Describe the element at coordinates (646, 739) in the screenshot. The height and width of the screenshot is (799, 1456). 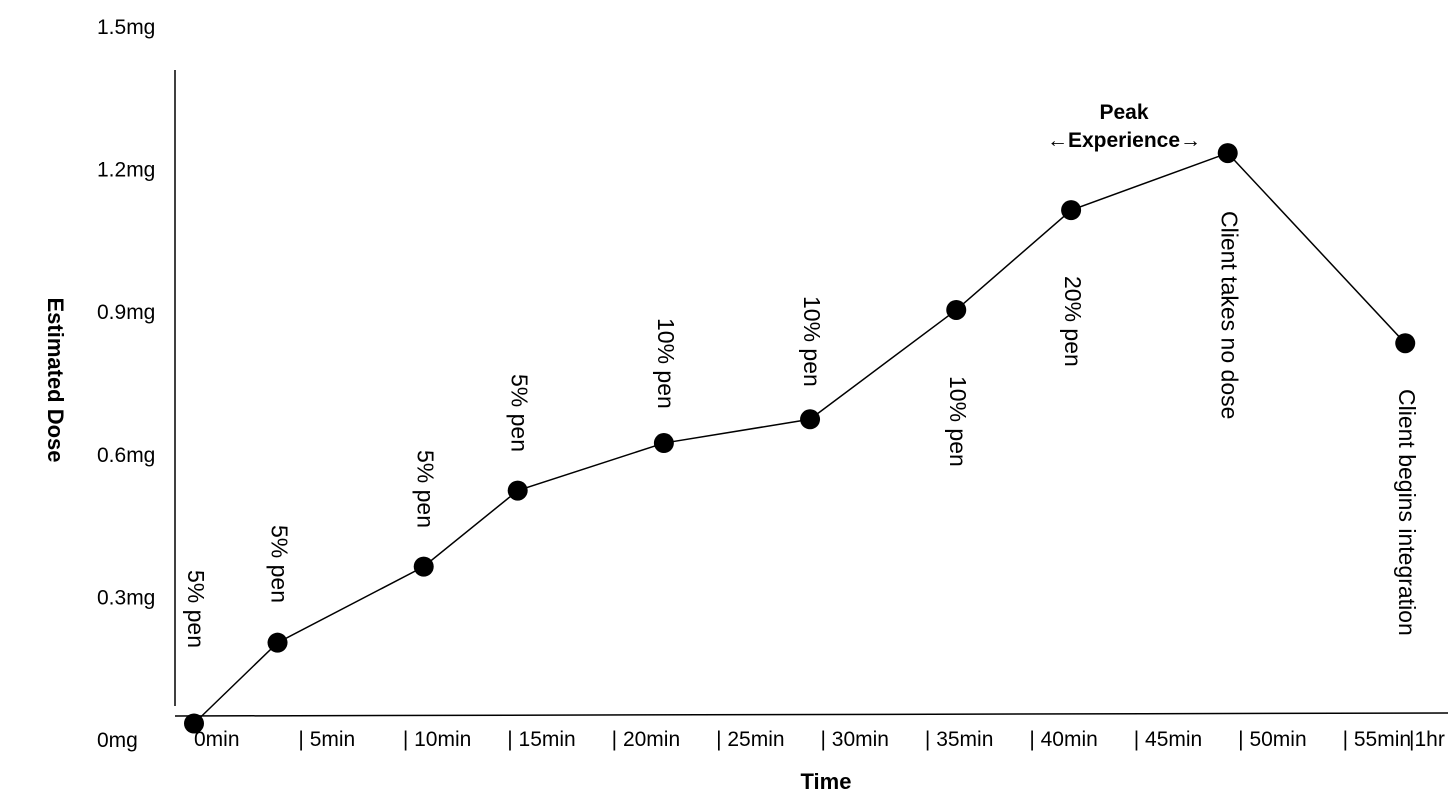
I see `x-tick-label: | 20min` at that location.